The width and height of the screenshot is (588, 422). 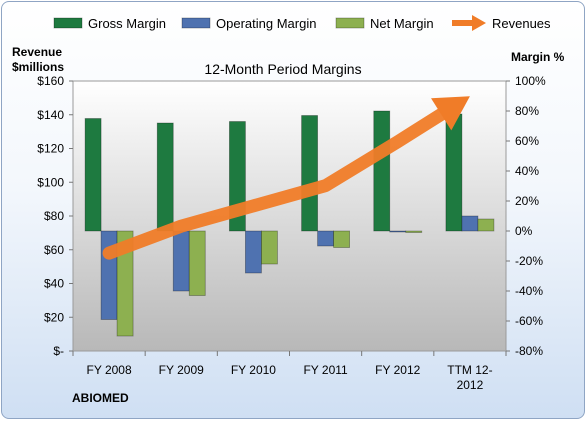 What do you see at coordinates (50, 149) in the screenshot?
I see `y-left-tick-label: $120` at bounding box center [50, 149].